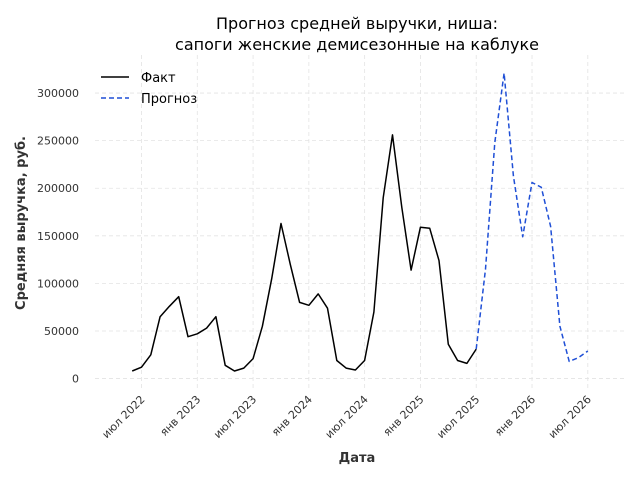 Image resolution: width=640 pixels, height=480 pixels. What do you see at coordinates (61, 331) in the screenshot?
I see `y-tick-label: 50000` at bounding box center [61, 331].